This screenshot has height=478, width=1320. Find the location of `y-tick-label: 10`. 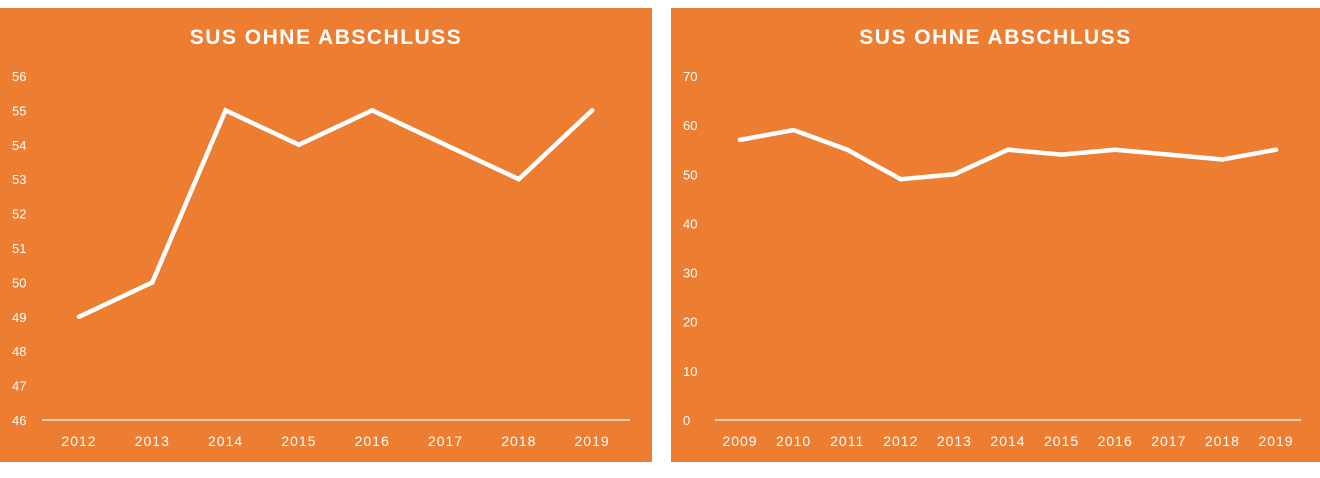

y-tick-label: 10 is located at coordinates (690, 371).